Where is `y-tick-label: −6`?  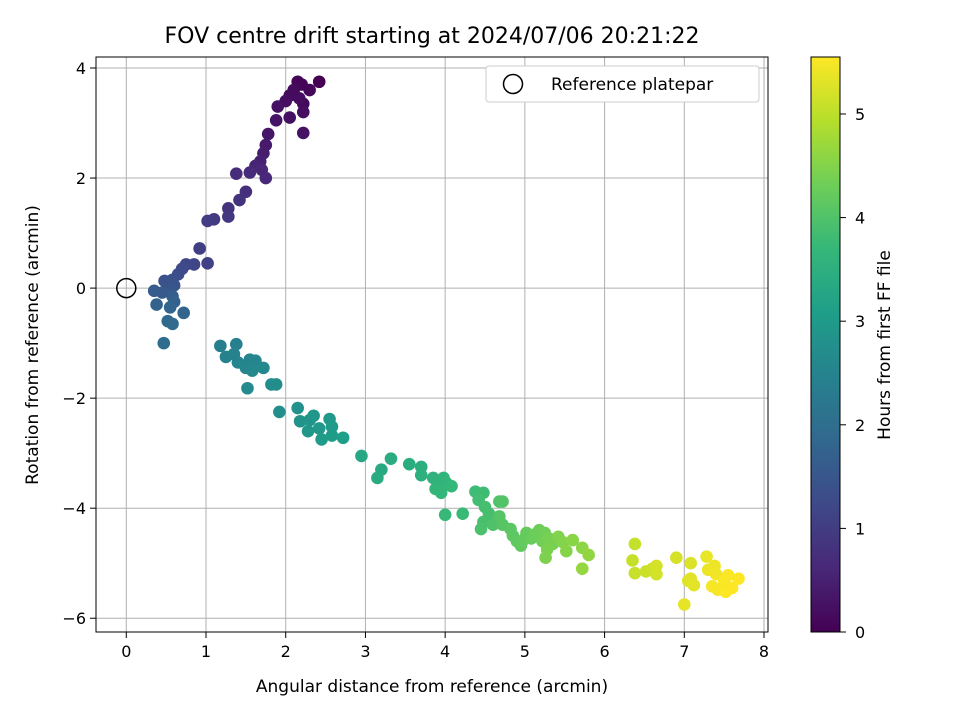 y-tick-label: −6 is located at coordinates (74, 618).